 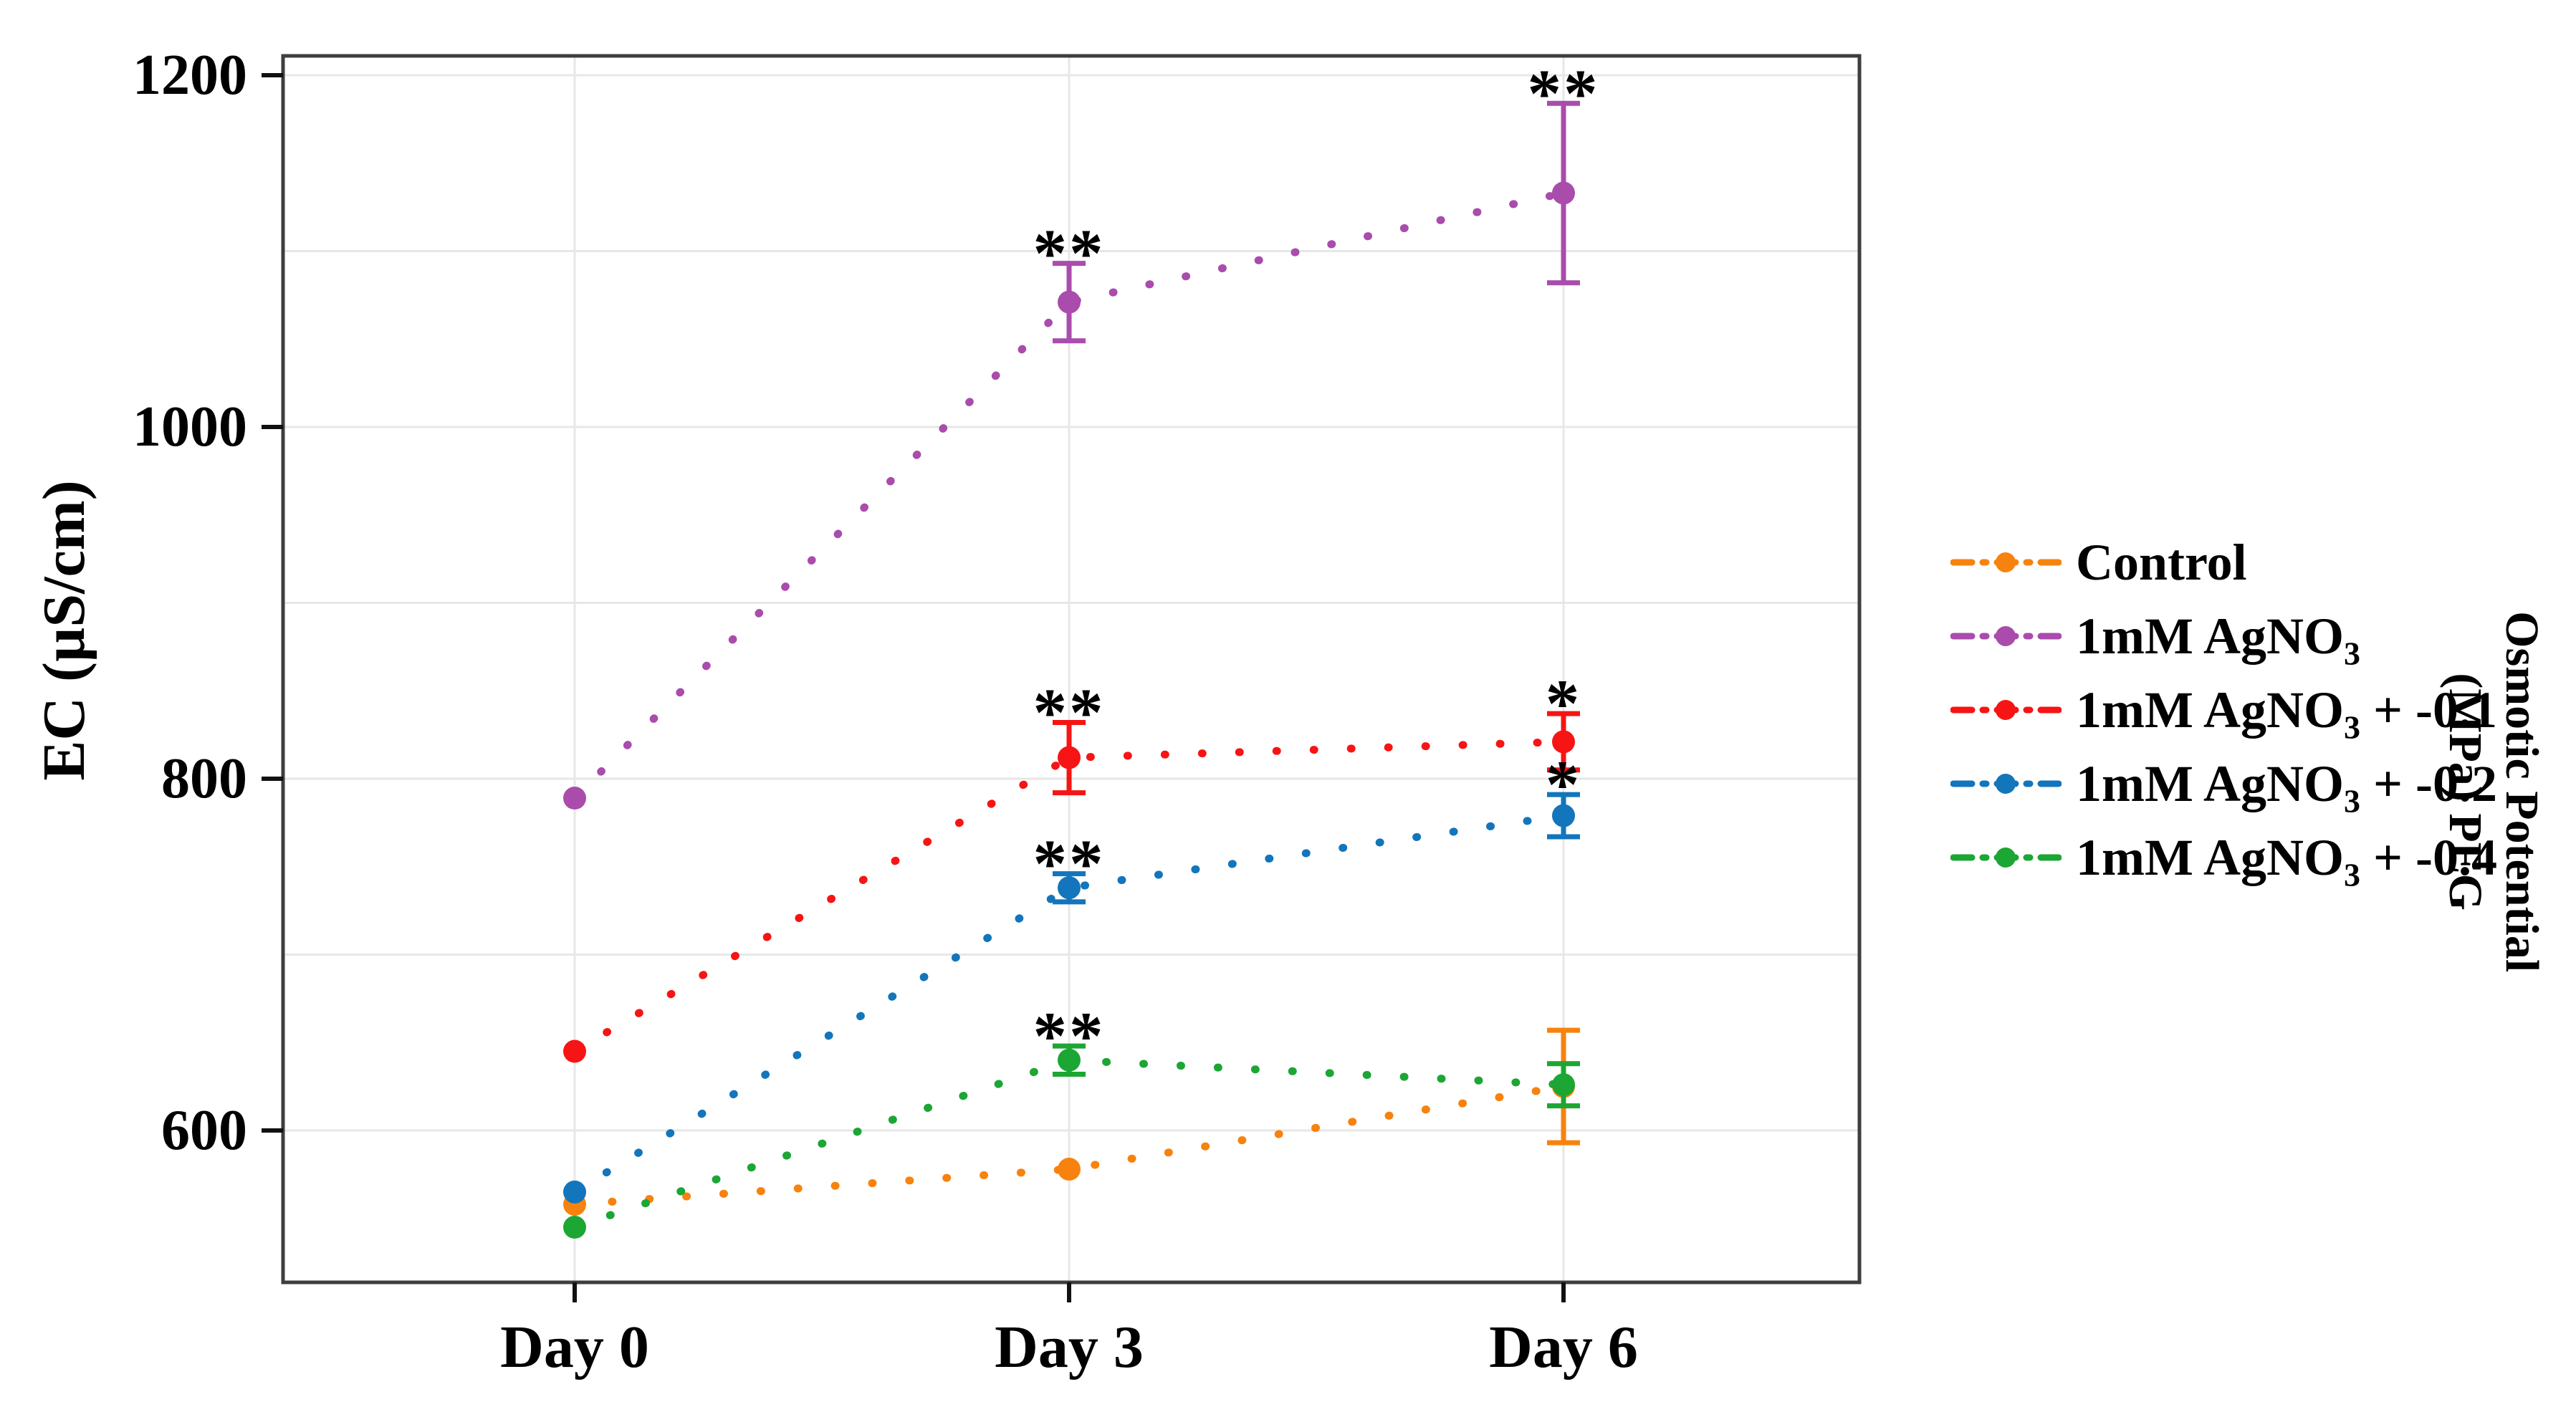 I want to click on series-agno3-peg-0-4: **, so click(x=1071, y=1118).